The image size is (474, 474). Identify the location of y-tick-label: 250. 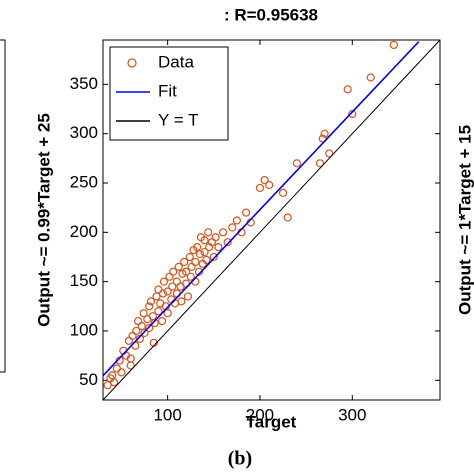
(84, 181).